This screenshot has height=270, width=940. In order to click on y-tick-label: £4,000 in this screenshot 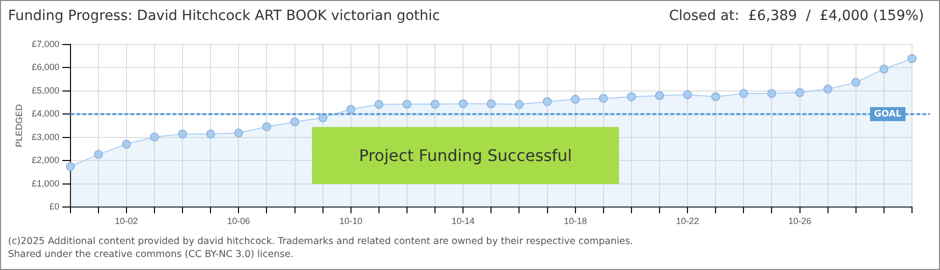, I will do `click(46, 113)`.